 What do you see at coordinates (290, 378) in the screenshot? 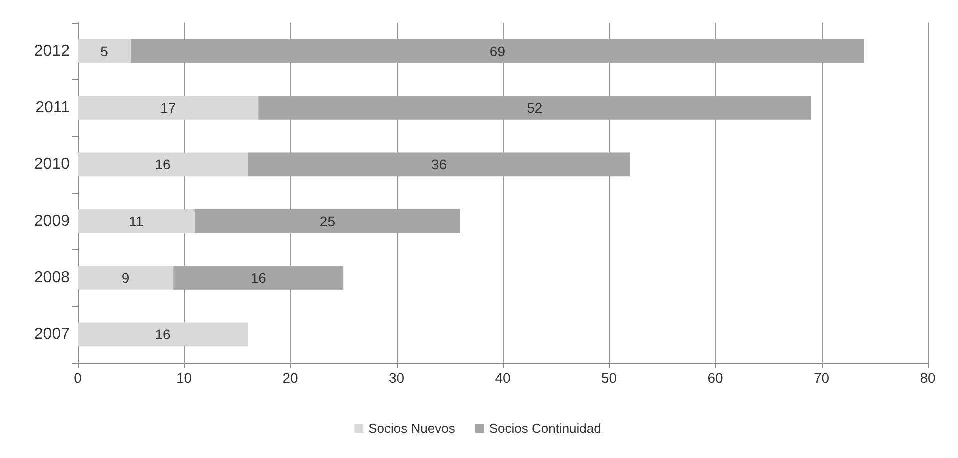
I see `x-tick-label: 20` at bounding box center [290, 378].